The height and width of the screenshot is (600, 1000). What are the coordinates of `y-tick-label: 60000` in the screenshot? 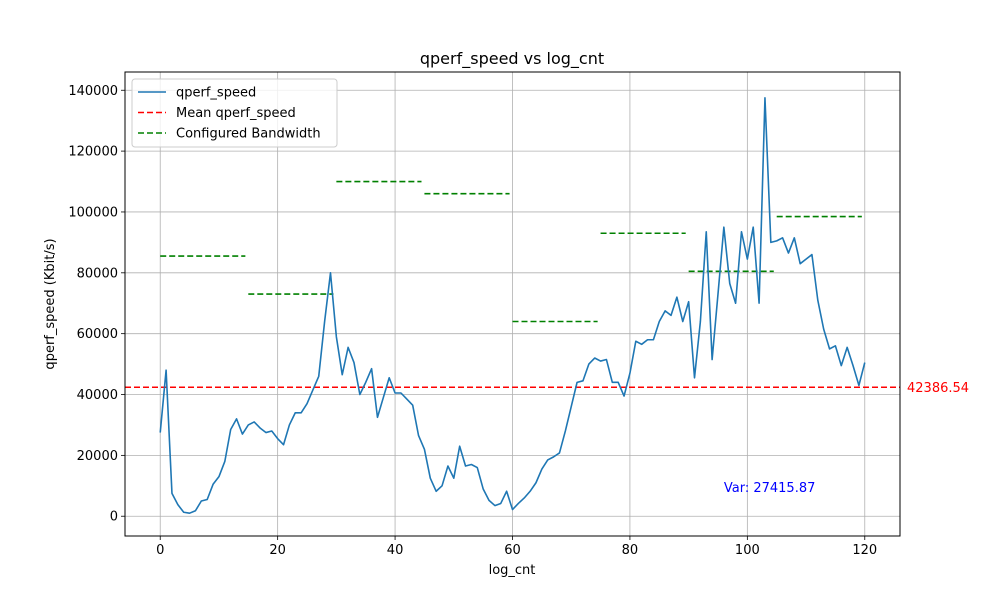 It's located at (97, 334).